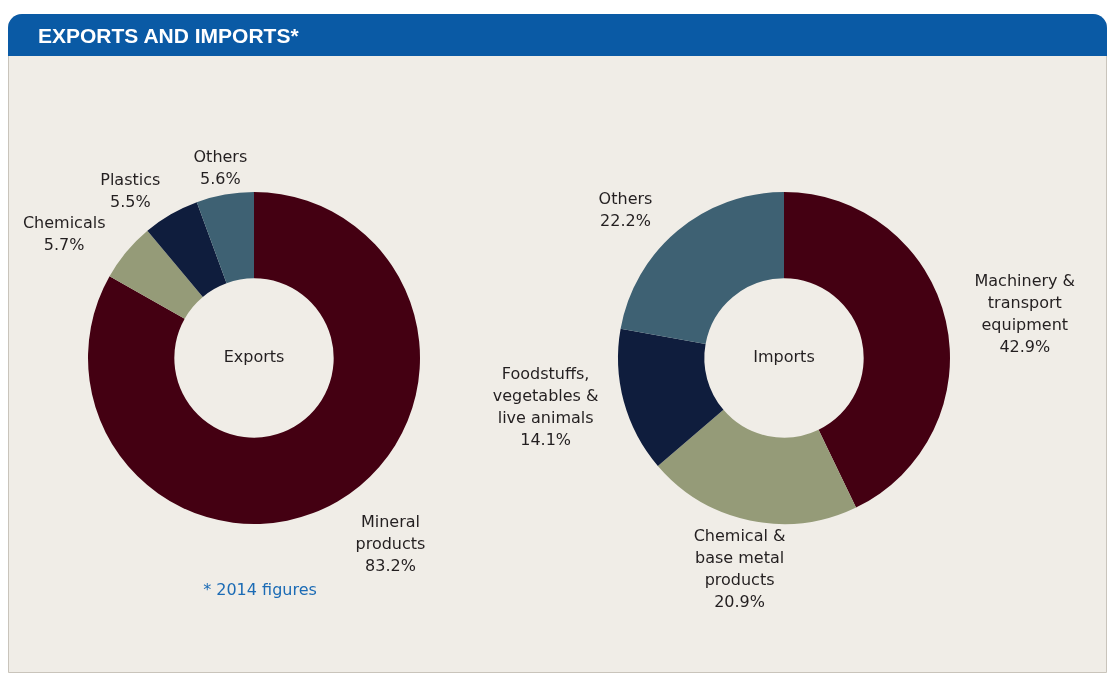  Describe the element at coordinates (1025, 347) in the screenshot. I see `data-label: 42.9%` at that location.